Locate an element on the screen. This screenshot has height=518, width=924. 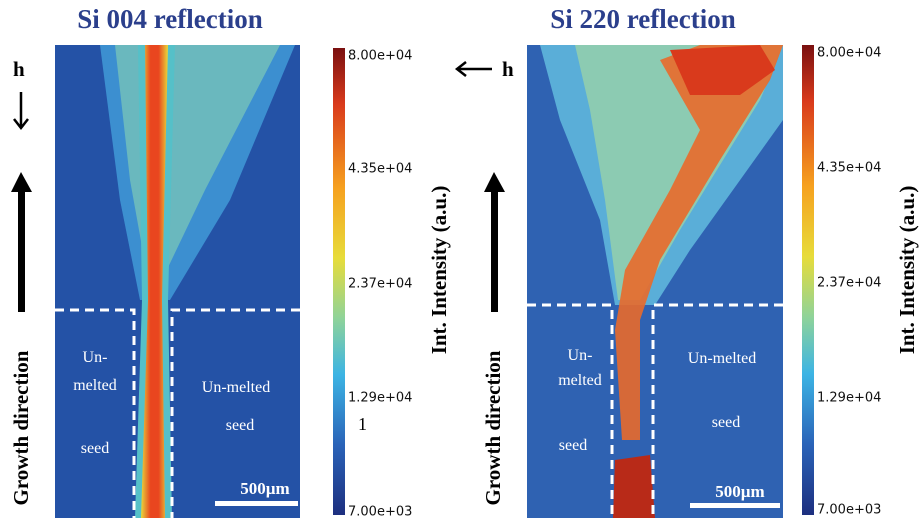
panel-title: Si 220 reflection is located at coordinates (642, 19).